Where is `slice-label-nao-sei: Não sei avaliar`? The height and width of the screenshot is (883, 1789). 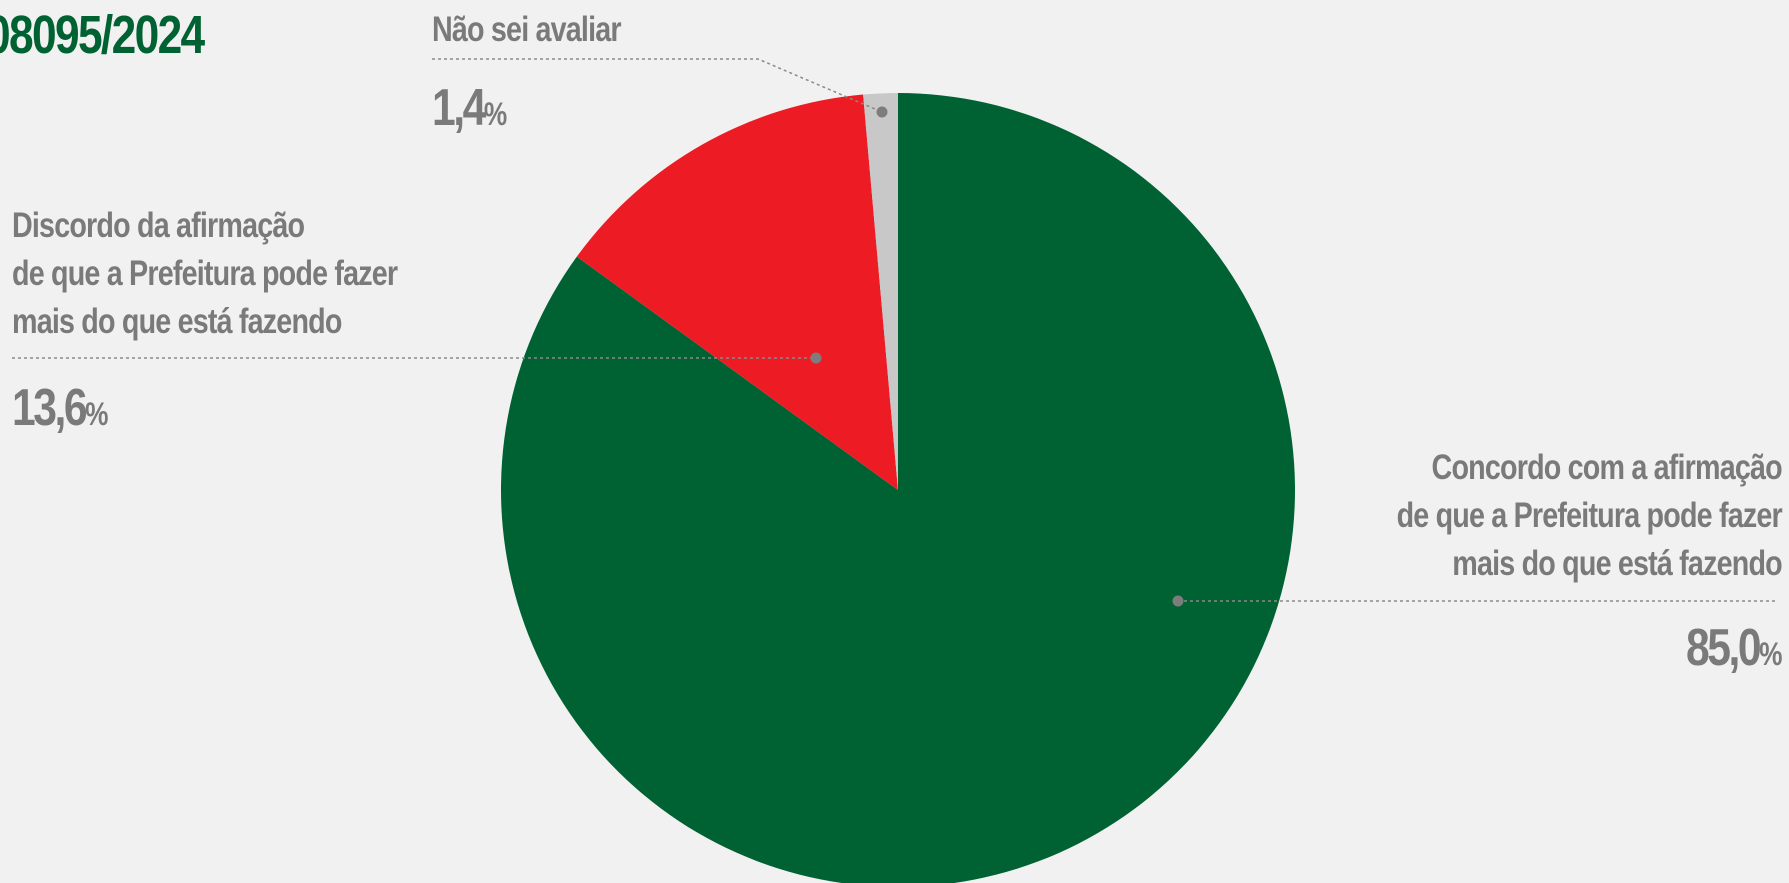
slice-label-nao-sei: Não sei avaliar is located at coordinates (527, 30).